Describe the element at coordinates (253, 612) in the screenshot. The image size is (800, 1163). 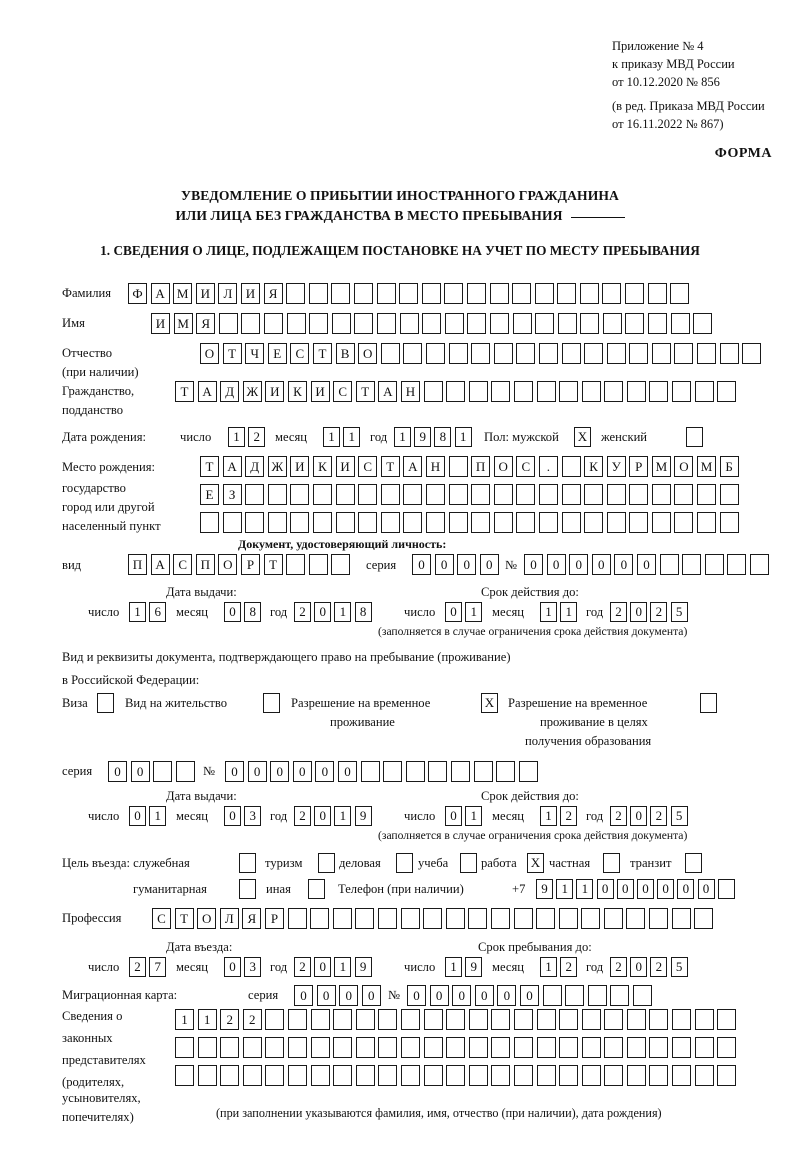
I see `char-cell: 8` at that location.